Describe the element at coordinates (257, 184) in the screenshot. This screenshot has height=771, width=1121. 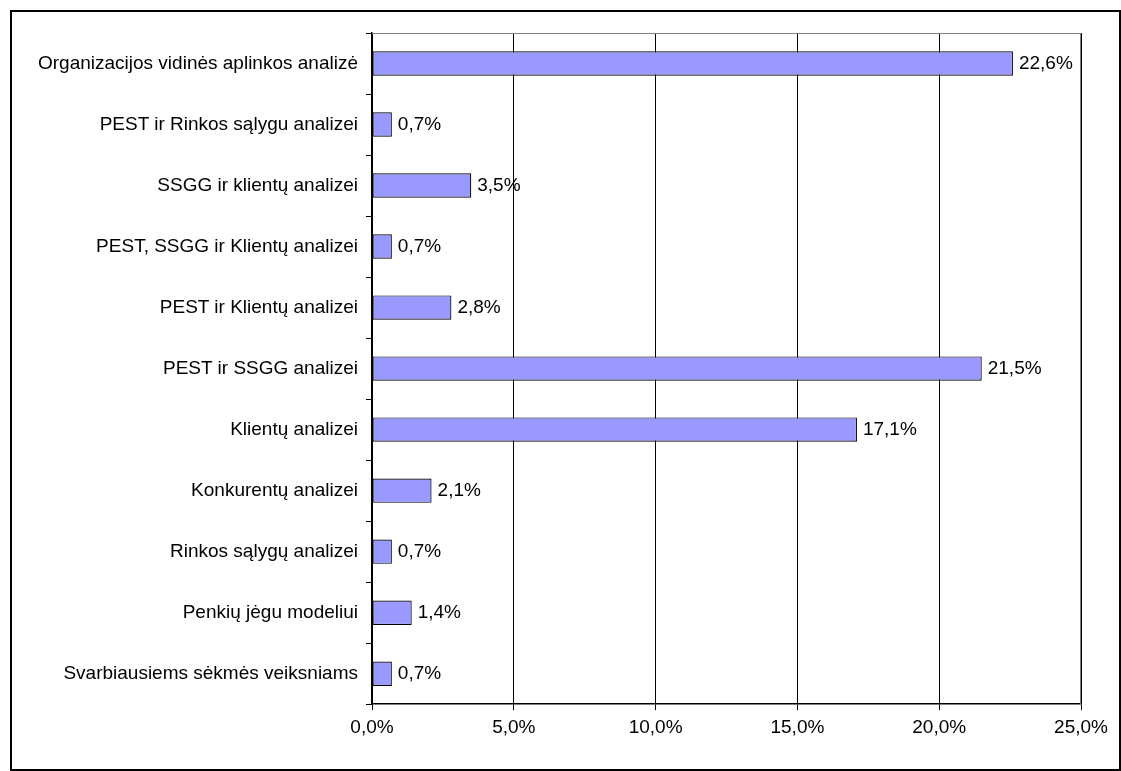
I see `y-tick-label: SSGG ir klientų analizei` at that location.